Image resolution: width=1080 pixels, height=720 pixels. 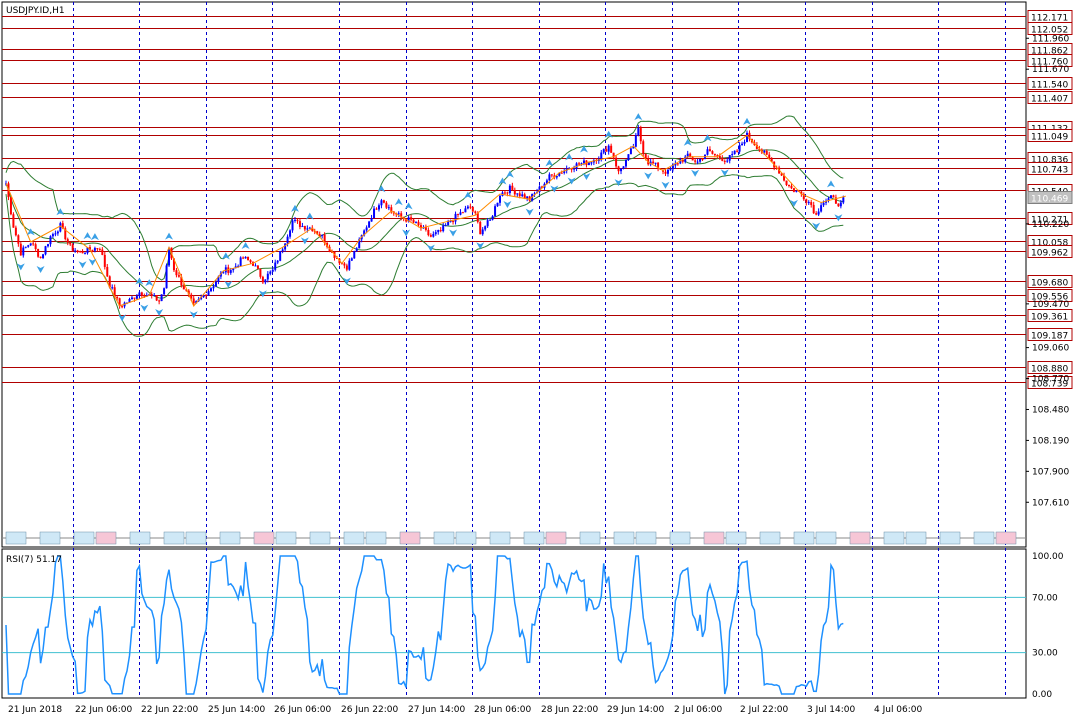 What do you see at coordinates (1042, 695) in the screenshot?
I see `rsi-tick-label: 0.00` at bounding box center [1042, 695].